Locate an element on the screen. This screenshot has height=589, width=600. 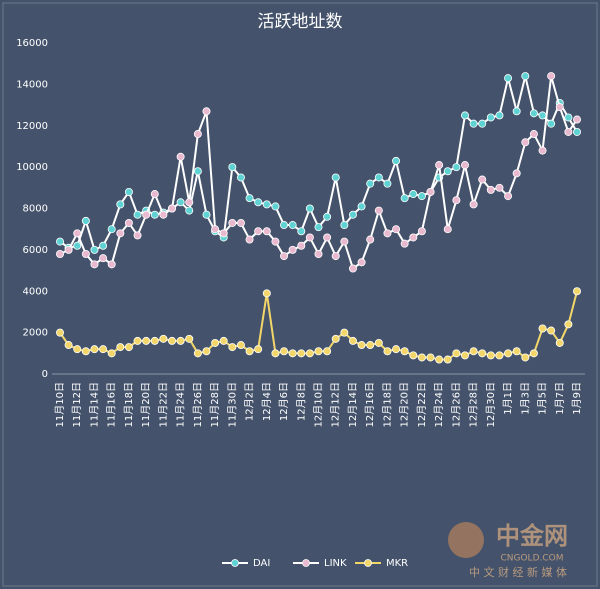
legend-item: MKR is located at coordinates (381, 563).